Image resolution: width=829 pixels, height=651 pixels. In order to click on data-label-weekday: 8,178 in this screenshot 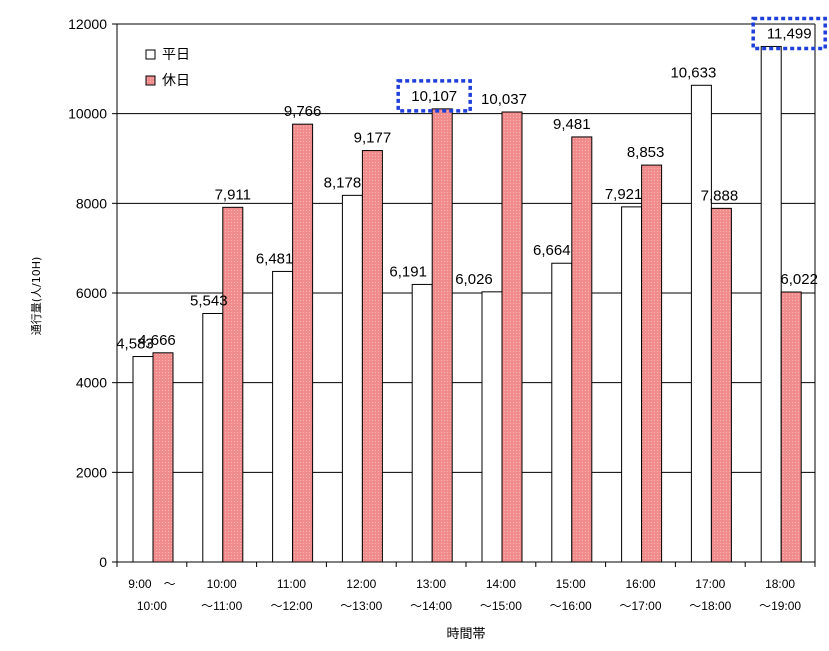, I will do `click(343, 182)`.